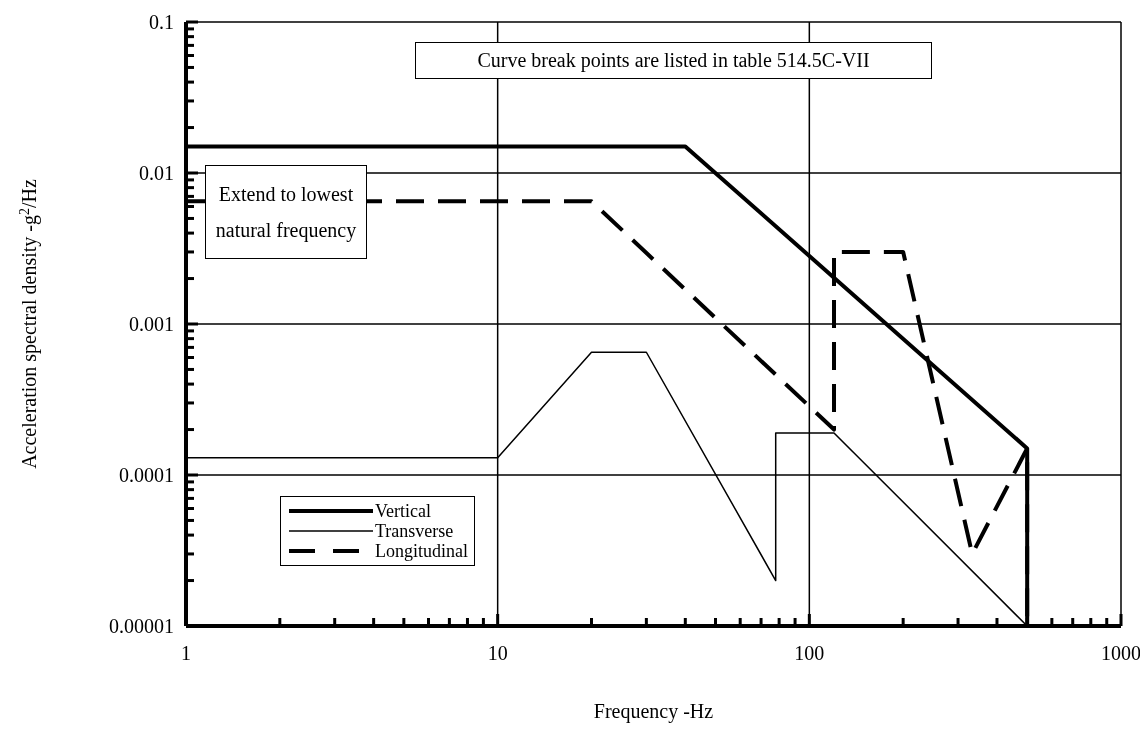 The width and height of the screenshot is (1148, 744). Describe the element at coordinates (146, 475) in the screenshot. I see `y-tick-label: 0.0001` at that location.